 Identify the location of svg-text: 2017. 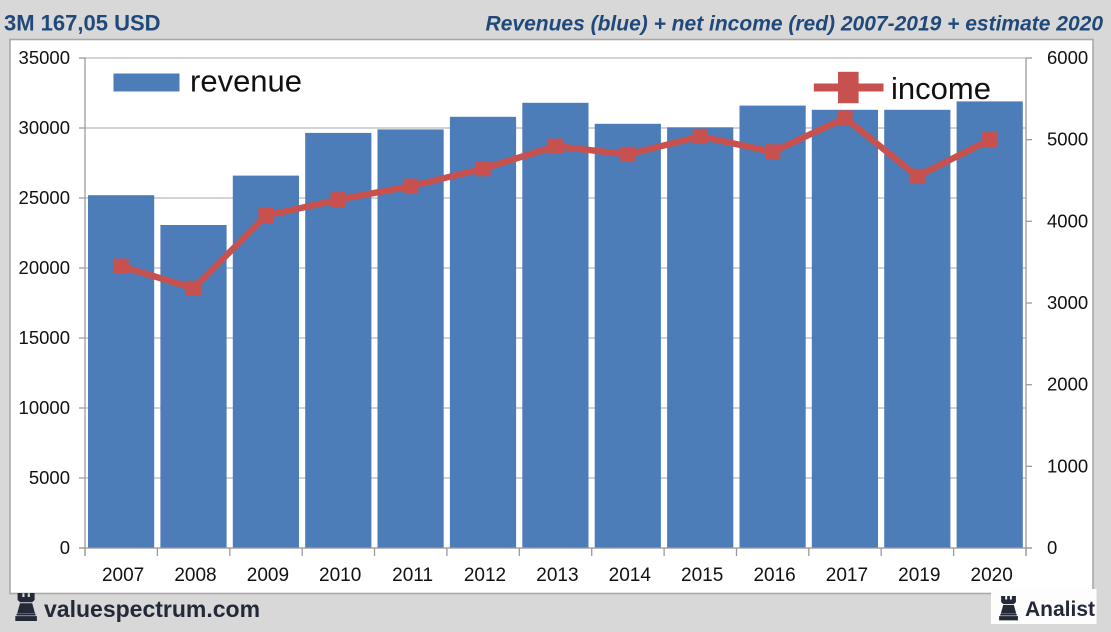
(847, 575).